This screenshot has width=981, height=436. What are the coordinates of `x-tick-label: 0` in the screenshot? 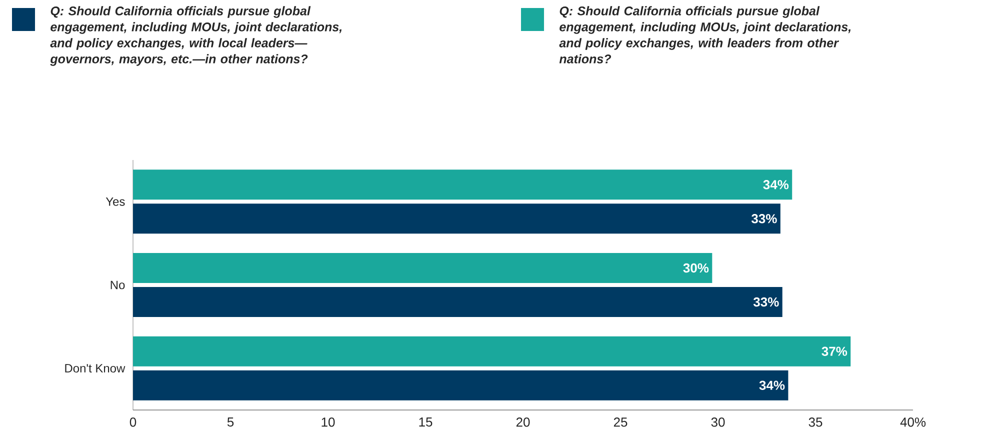 It's located at (133, 422).